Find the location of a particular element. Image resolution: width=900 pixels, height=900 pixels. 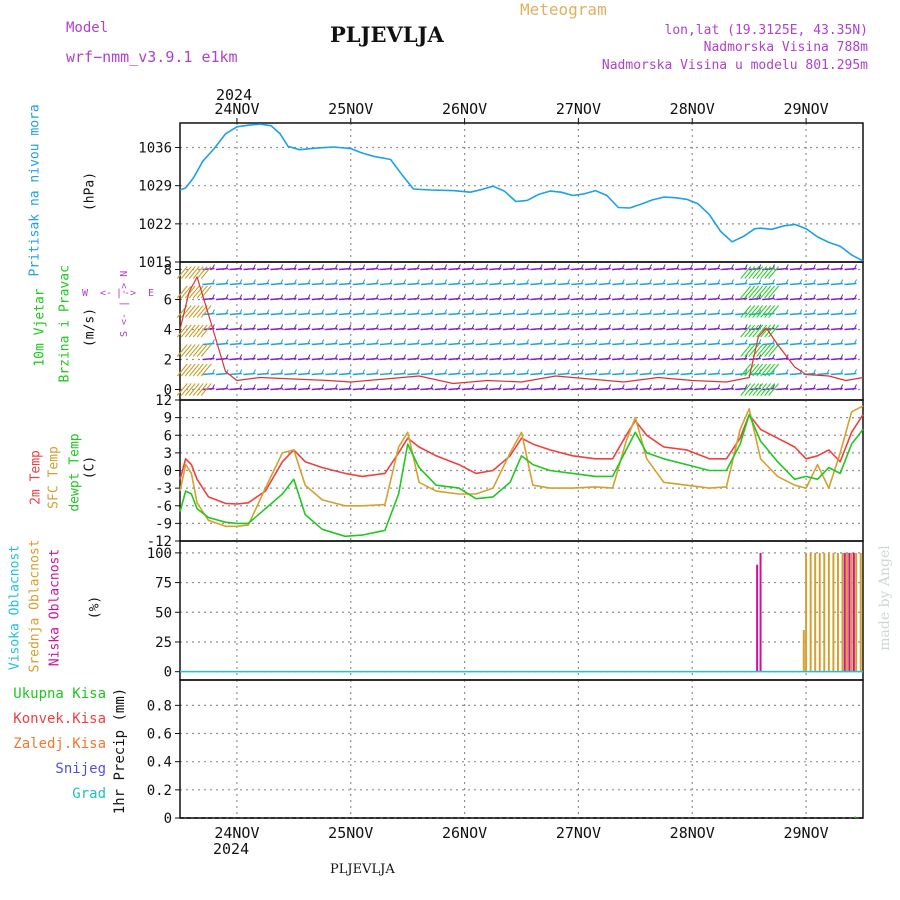

model-name: wrf−nmm_v3.9.1 e1km is located at coordinates (152, 57).